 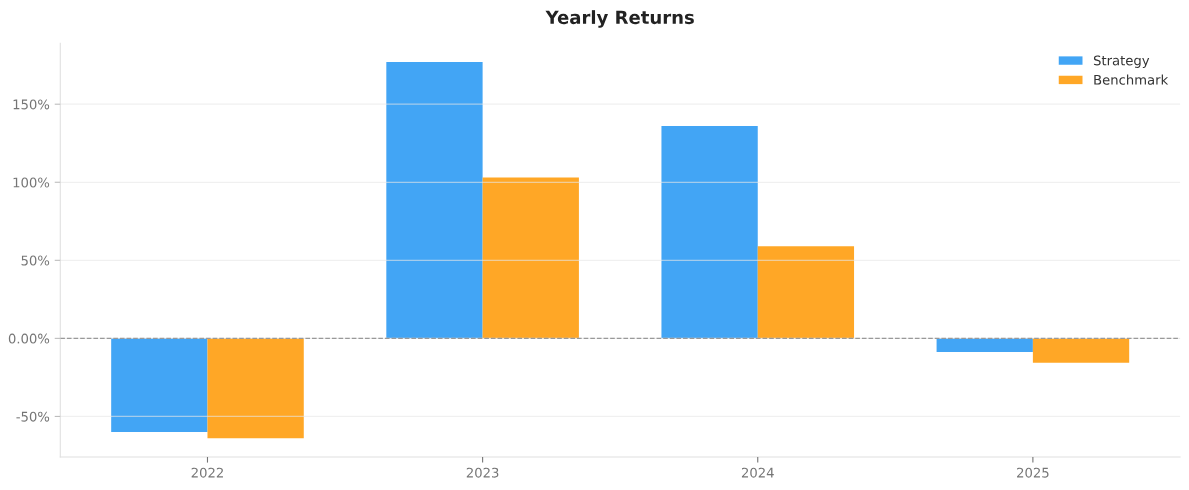 I want to click on chart-title: Yearly Returns, so click(x=619, y=19).